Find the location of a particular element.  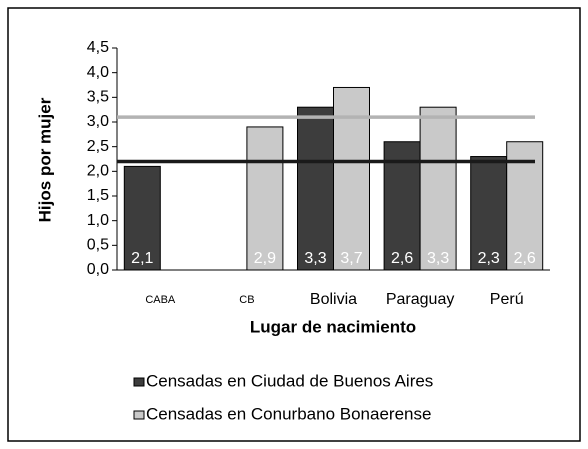

value-label: 2,1 is located at coordinates (142, 258).